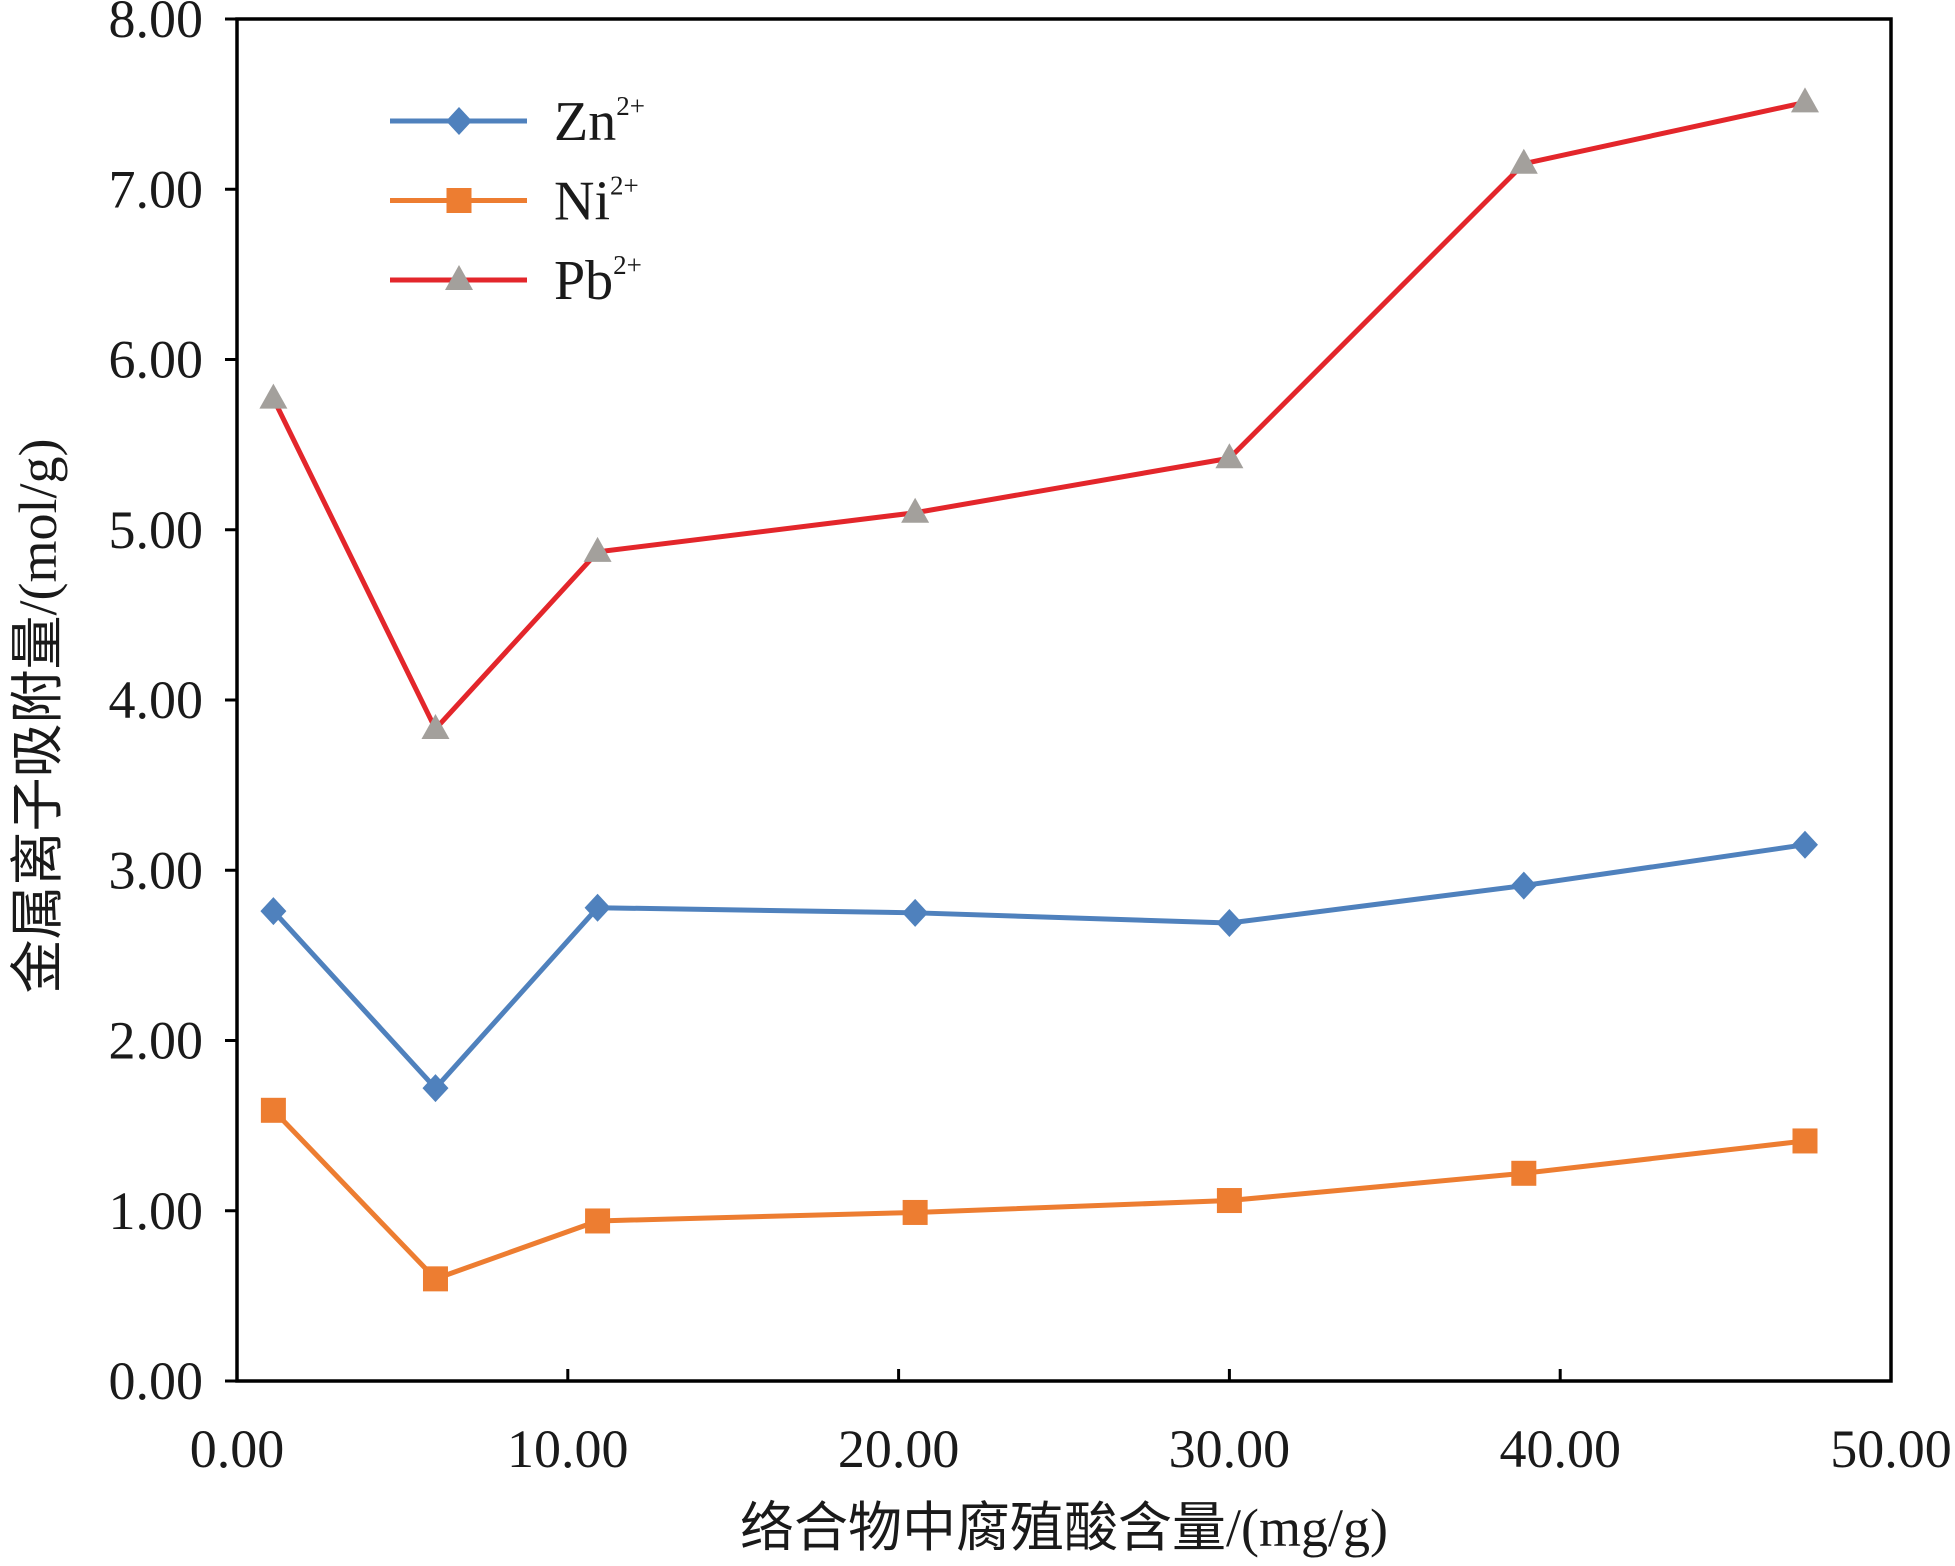 The image size is (1955, 1566). I want to click on legend-entry-ni: Ni2+, so click(514, 202).